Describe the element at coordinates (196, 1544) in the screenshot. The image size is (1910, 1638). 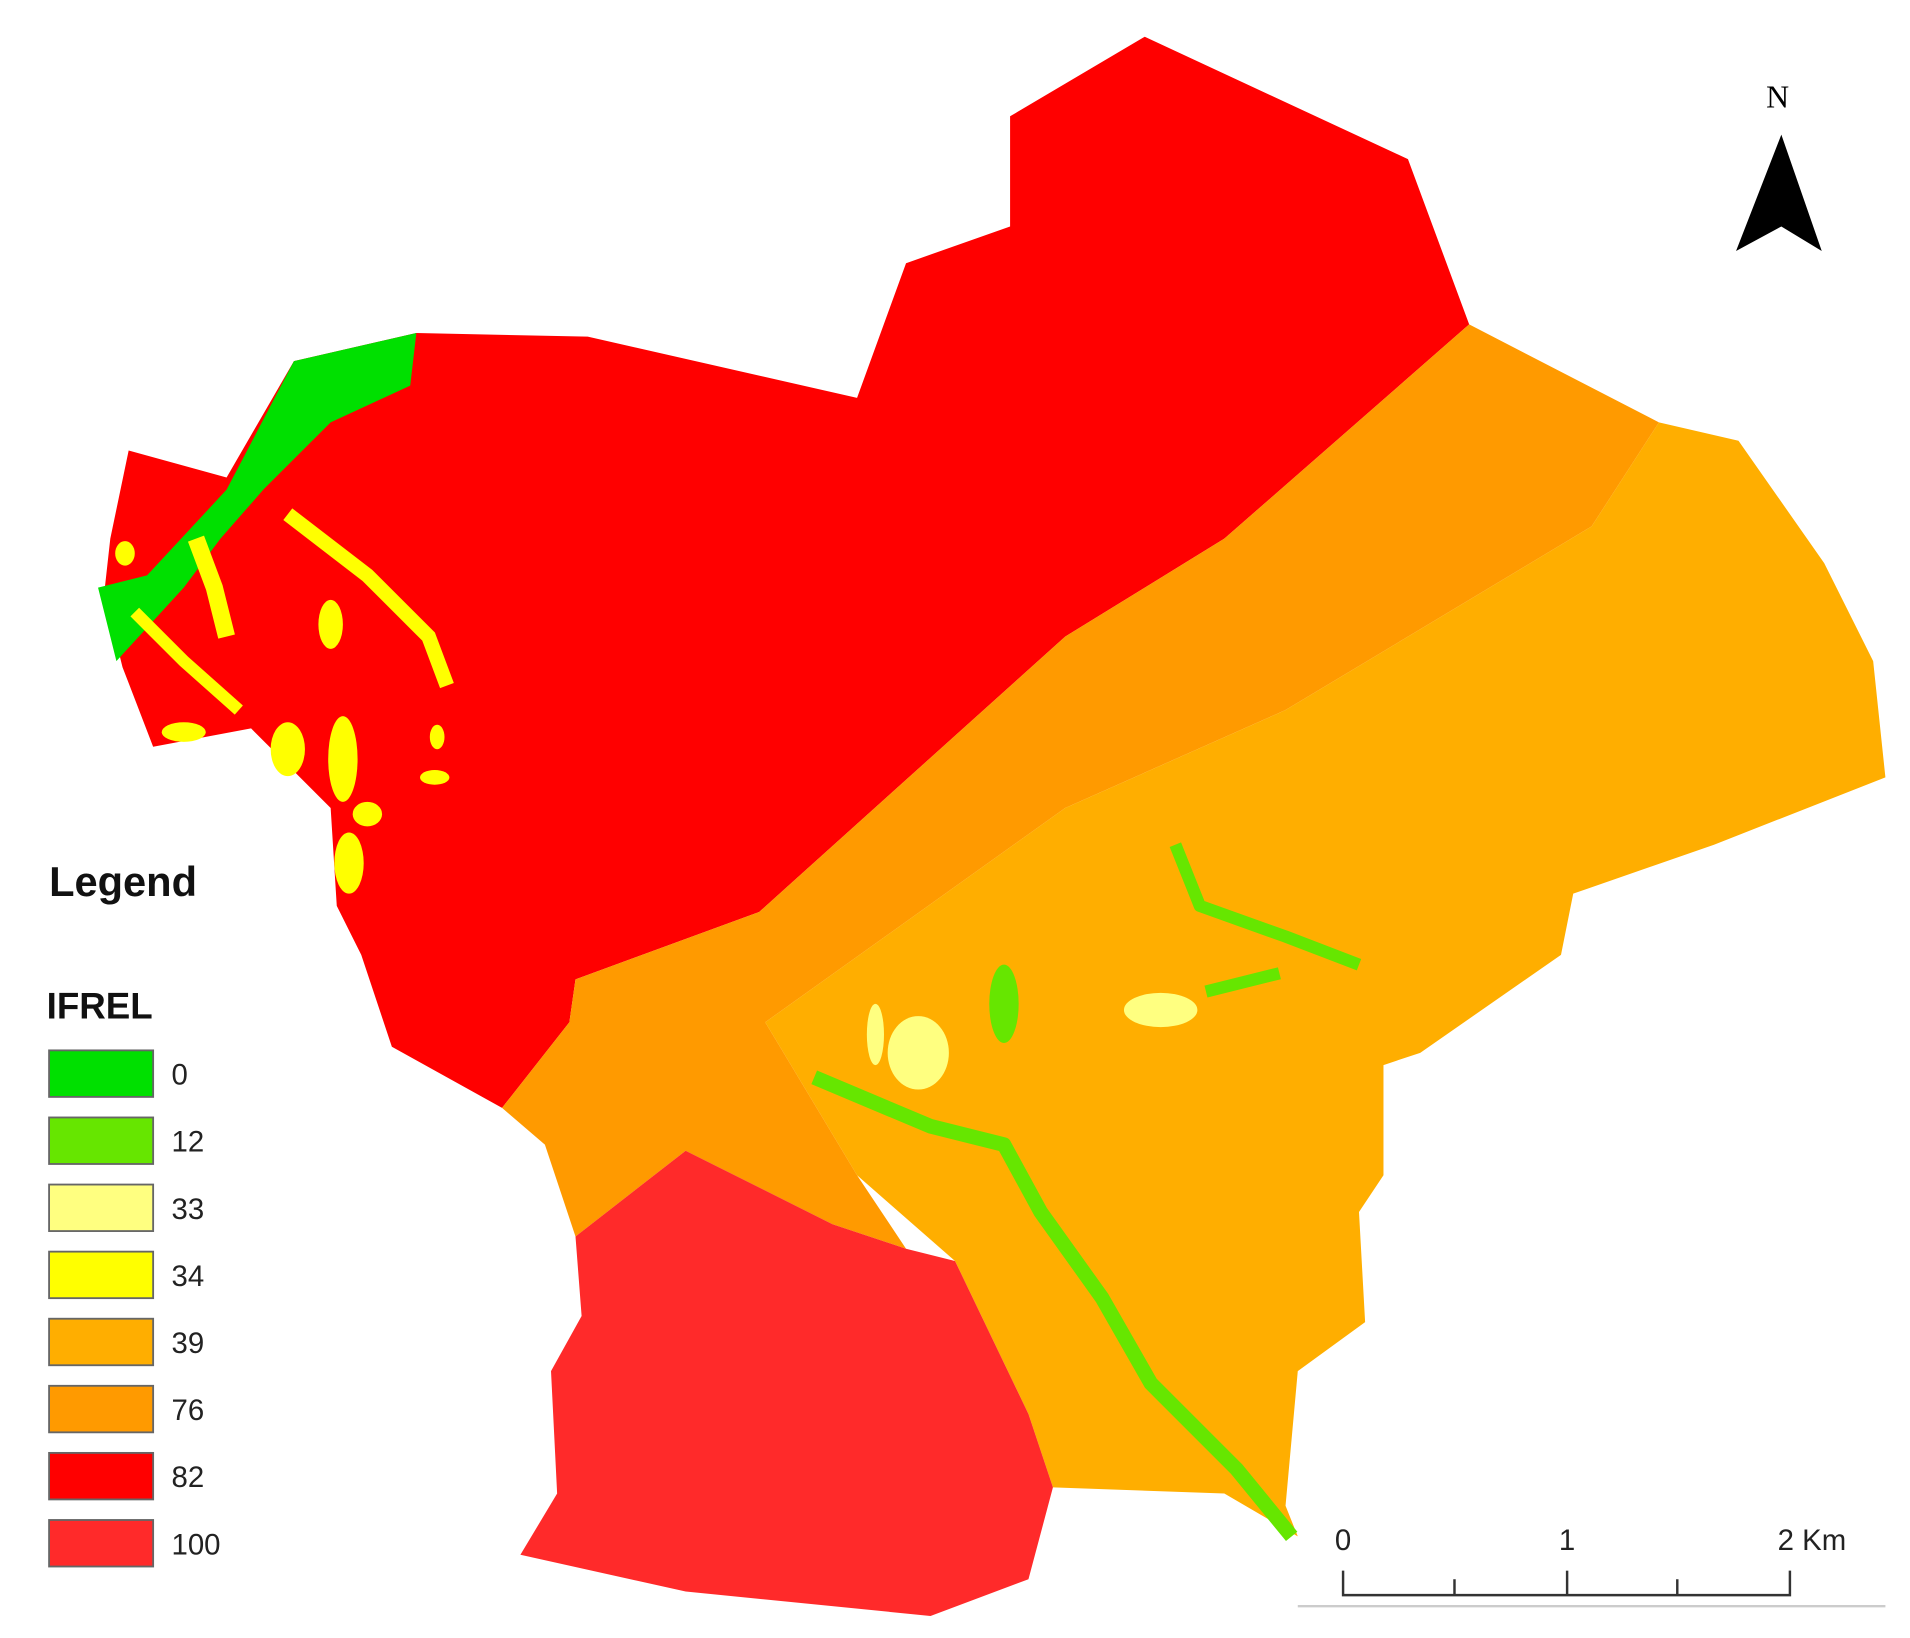
I see `legend-label: 100` at that location.